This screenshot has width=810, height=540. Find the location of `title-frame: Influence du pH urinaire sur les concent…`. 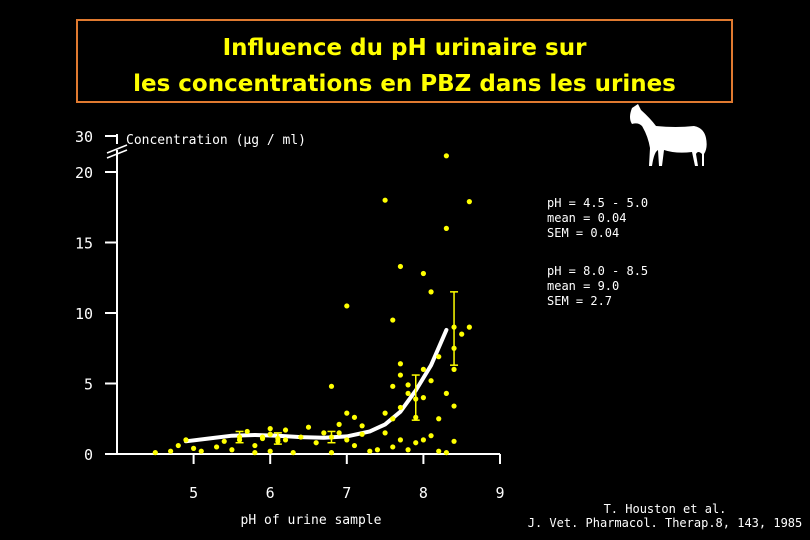

title-frame: Influence du pH urinaire sur les concent… is located at coordinates (404, 61).